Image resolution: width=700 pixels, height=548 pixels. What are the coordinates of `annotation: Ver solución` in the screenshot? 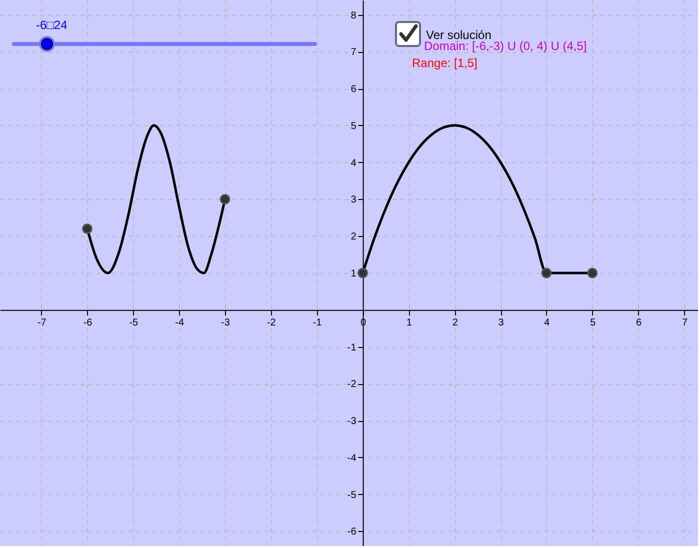 It's located at (459, 35).